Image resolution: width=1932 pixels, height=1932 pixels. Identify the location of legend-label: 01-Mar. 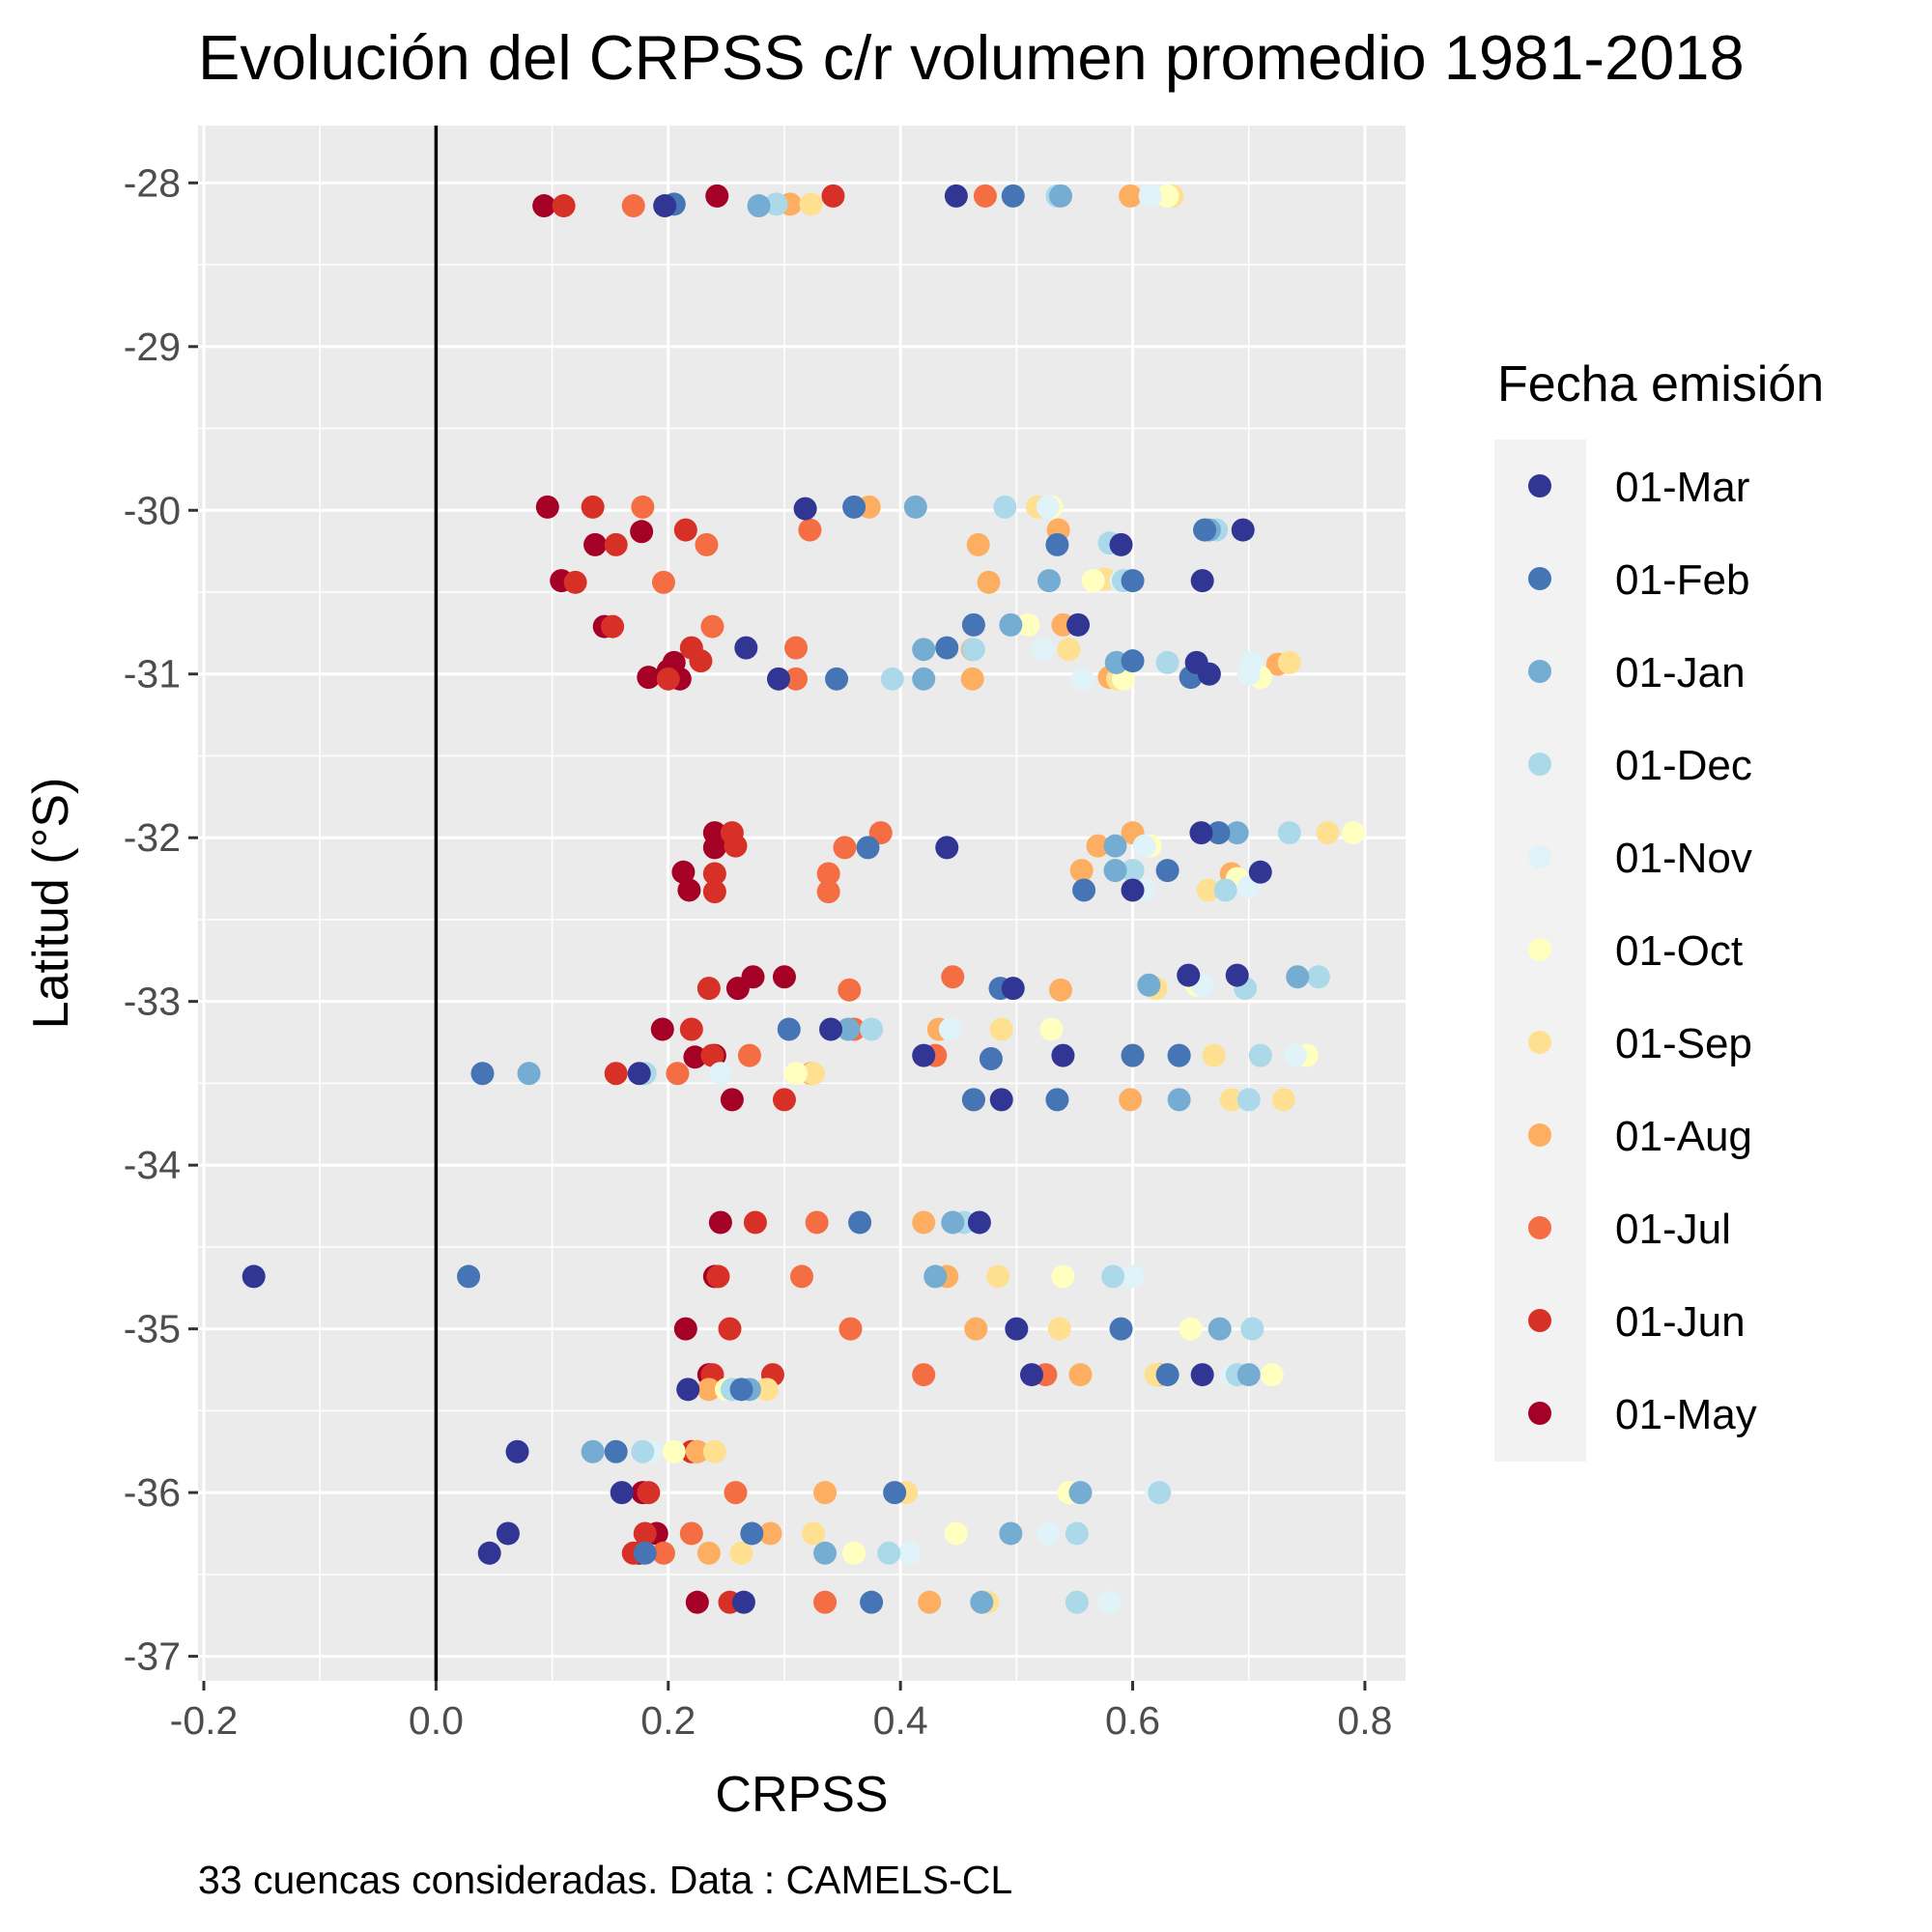
(1682, 487).